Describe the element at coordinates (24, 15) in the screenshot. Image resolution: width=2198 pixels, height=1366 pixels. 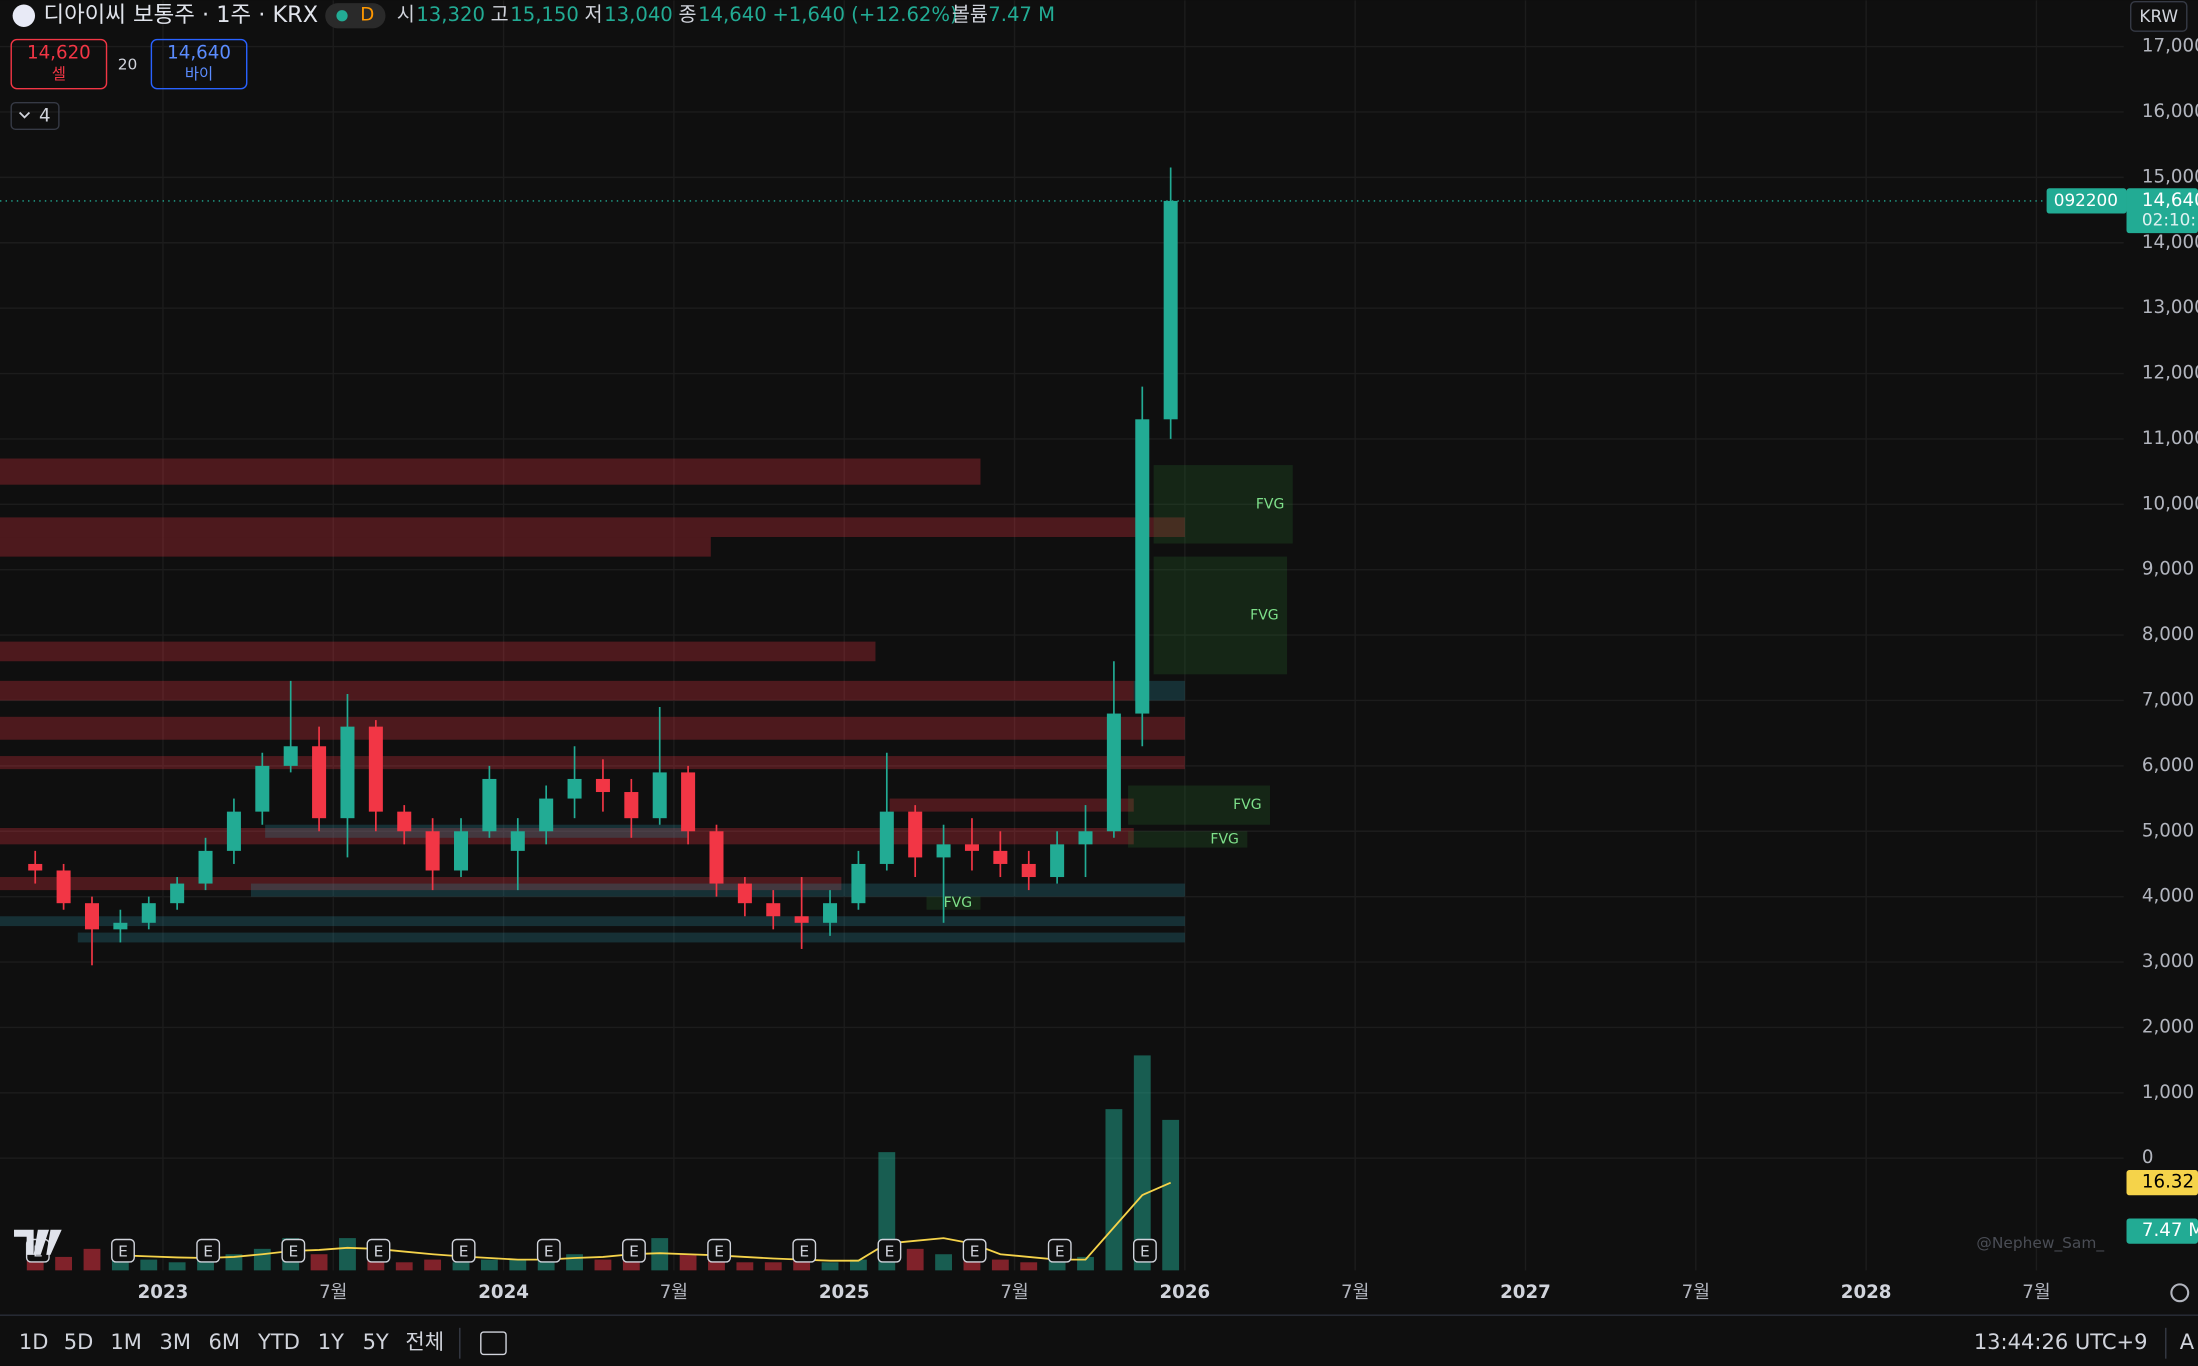
I see `symbol-logo` at that location.